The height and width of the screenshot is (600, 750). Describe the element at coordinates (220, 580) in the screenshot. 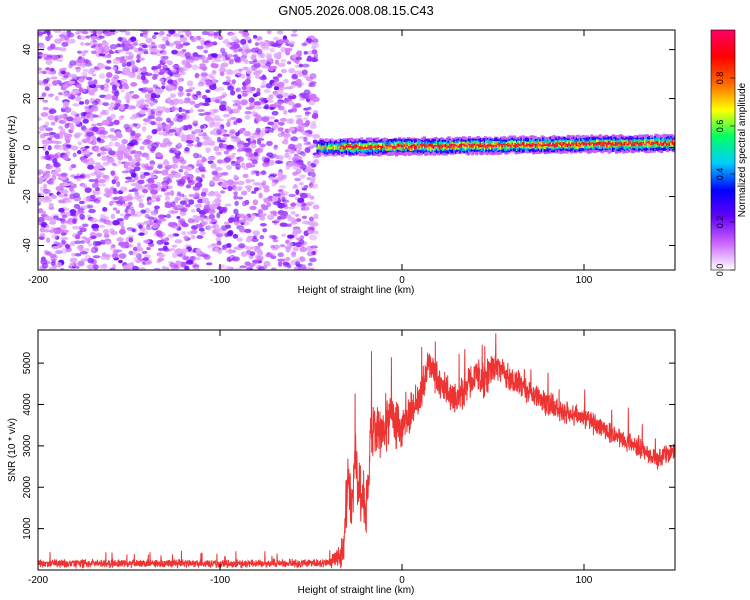

I see `snr-x-tick-label: -100` at that location.